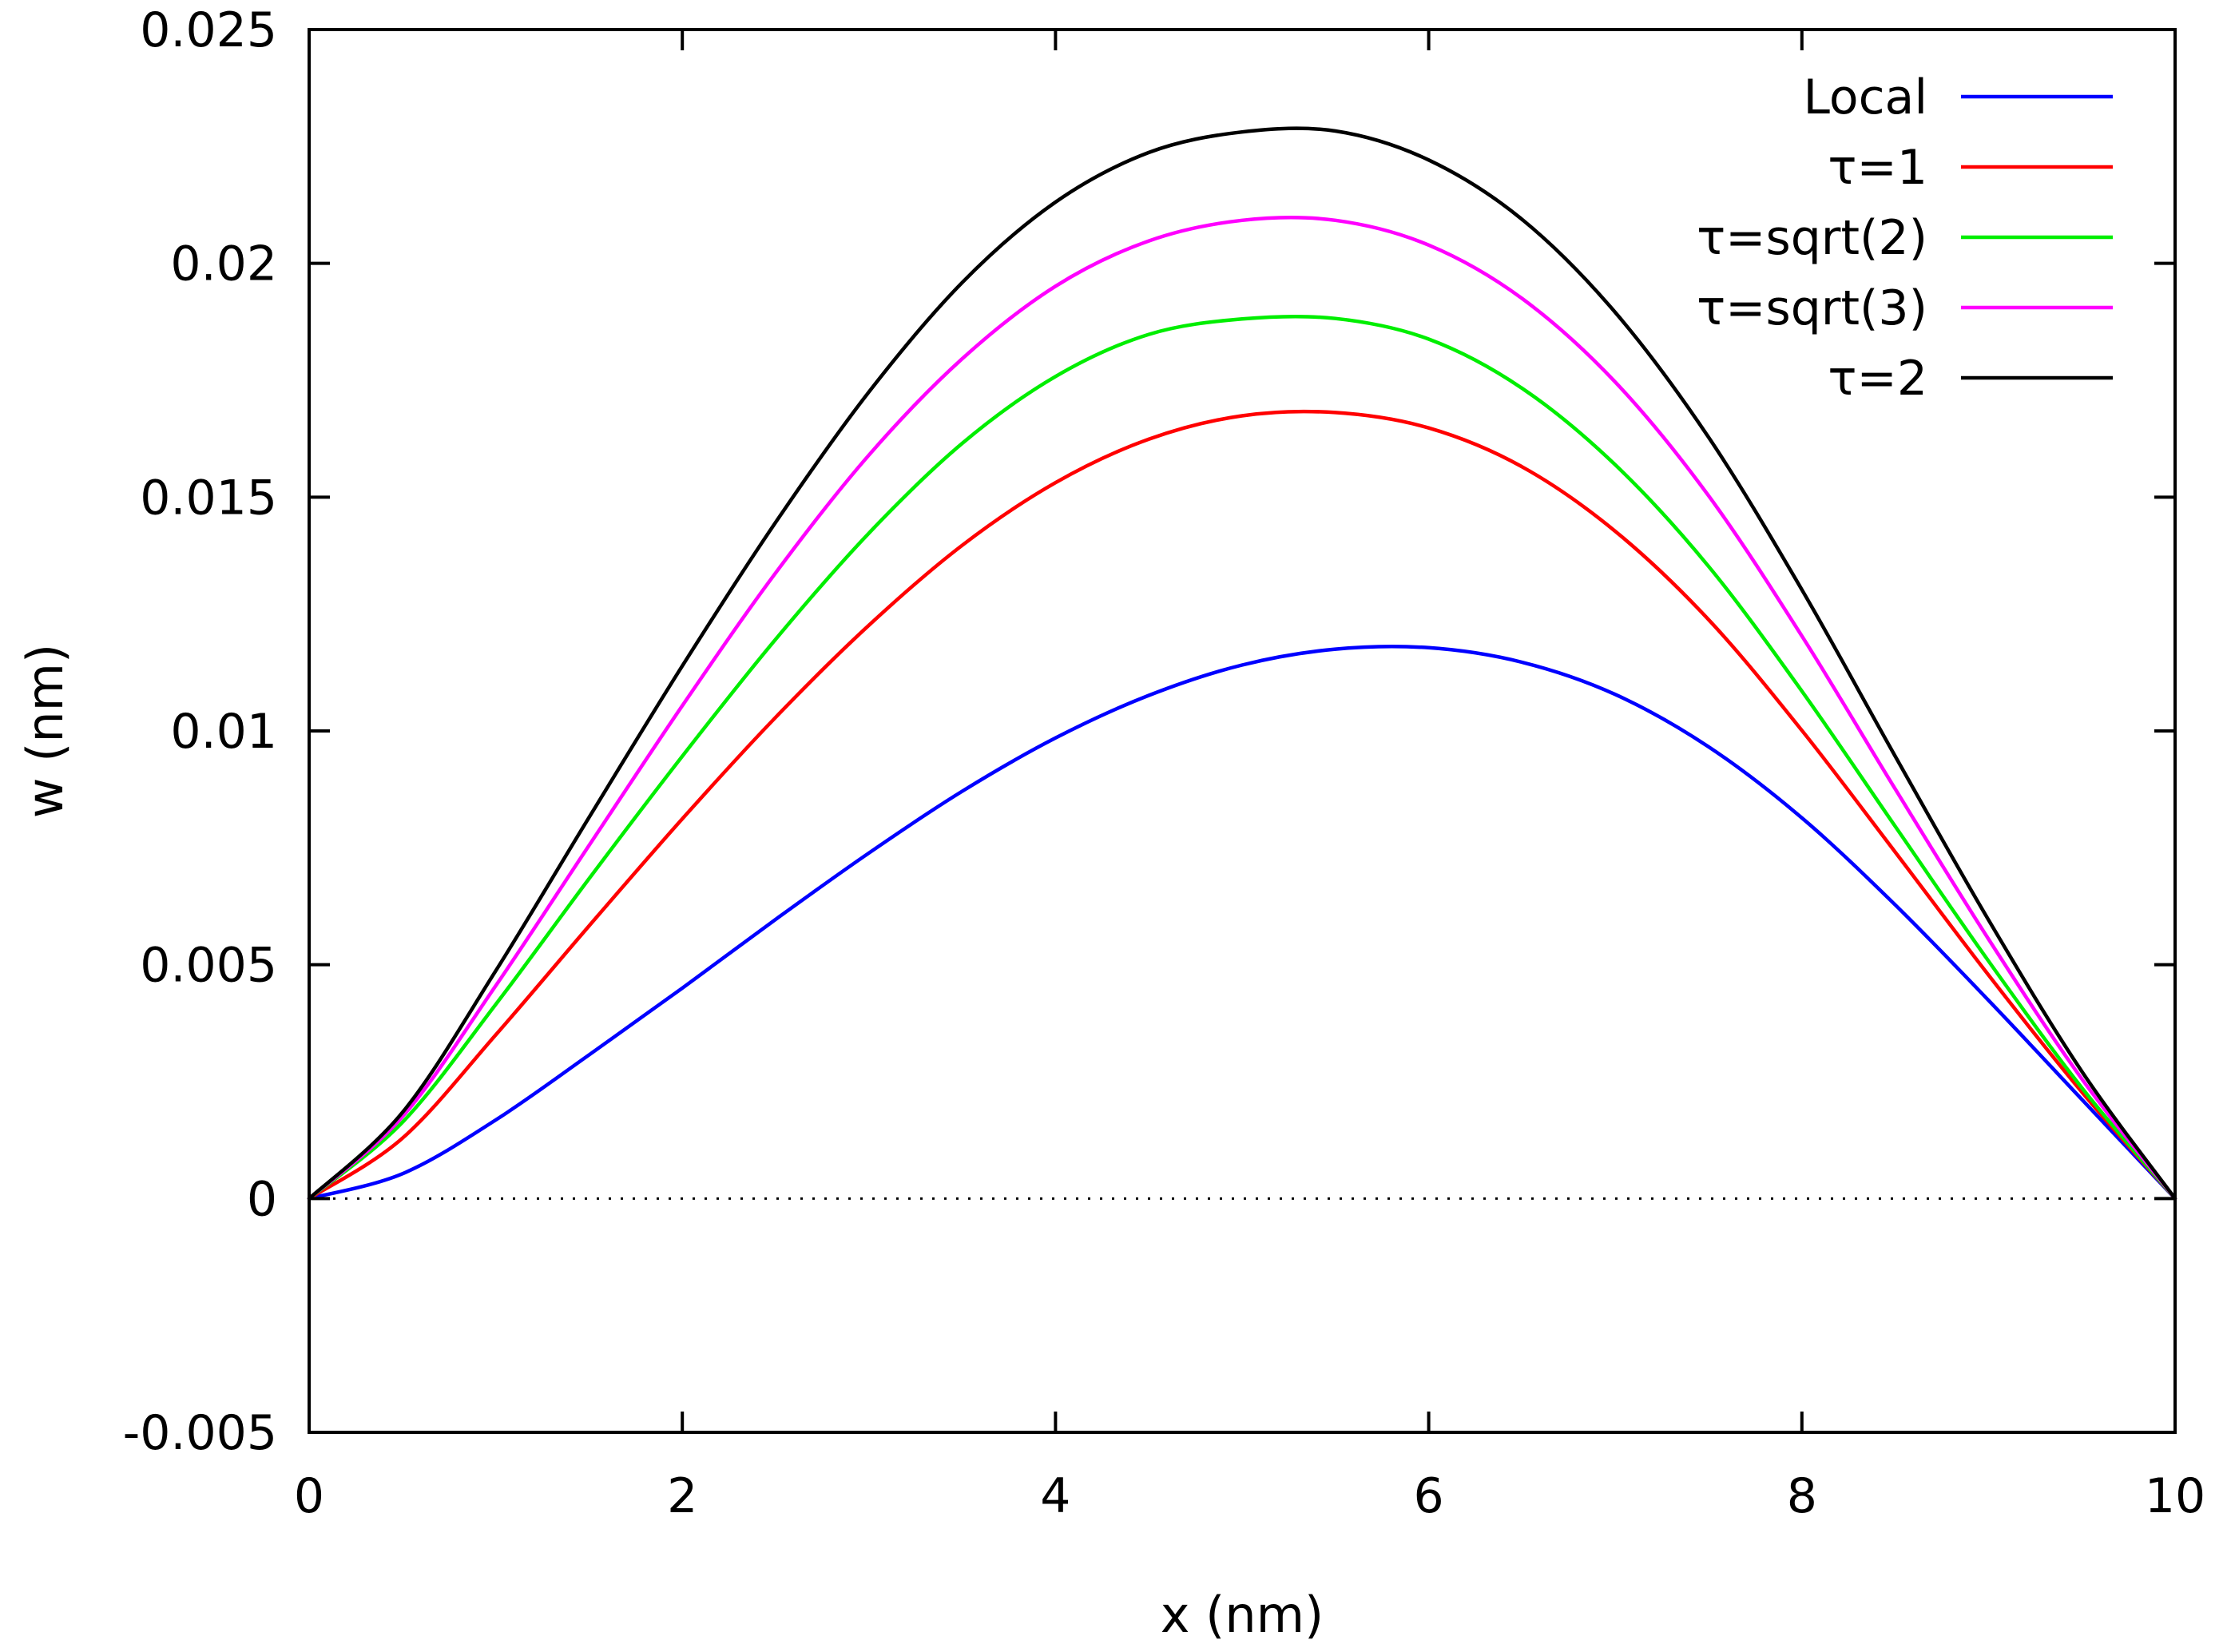 This screenshot has width=2227, height=1652. I want to click on y-tick-label: 0.025, so click(209, 30).